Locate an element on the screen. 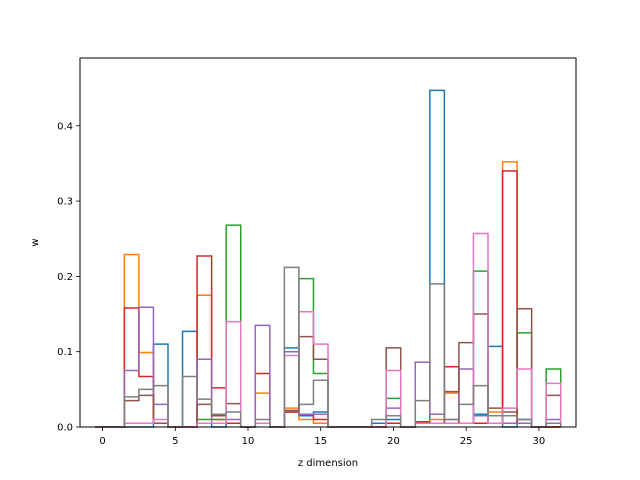 The height and width of the screenshot is (480, 640). y-tick-label: 0.3 is located at coordinates (65, 202).